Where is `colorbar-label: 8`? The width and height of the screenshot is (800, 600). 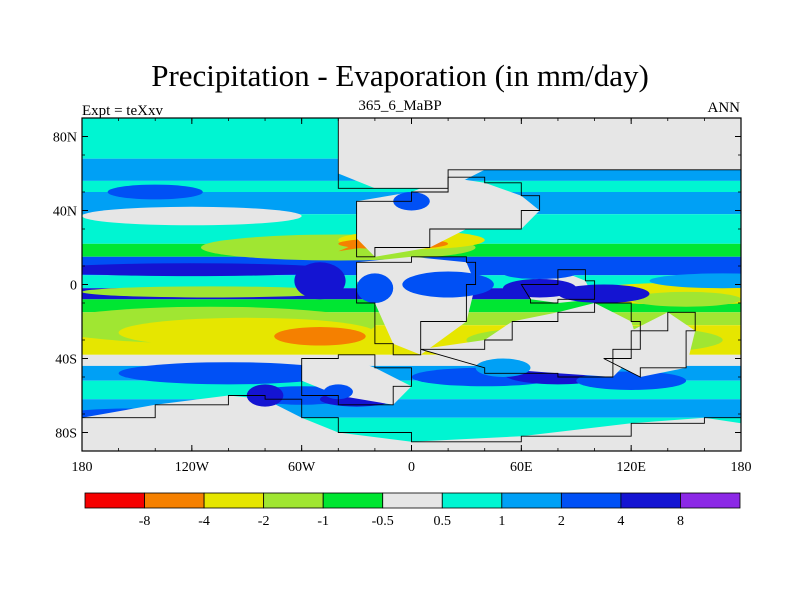
colorbar-label: 8 is located at coordinates (680, 521).